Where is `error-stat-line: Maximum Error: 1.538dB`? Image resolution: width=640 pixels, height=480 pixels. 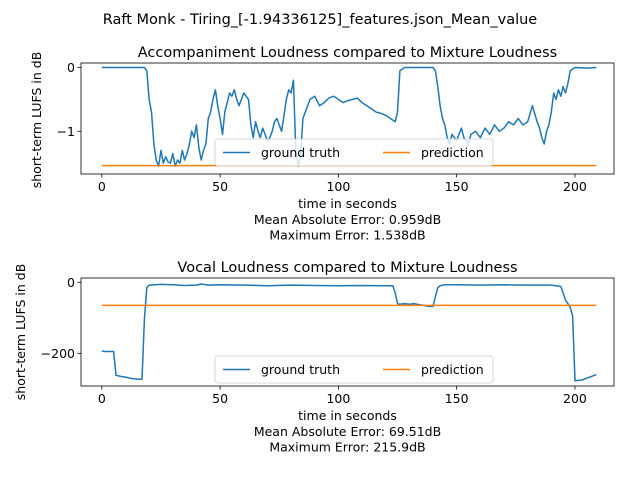 error-stat-line: Maximum Error: 1.538dB is located at coordinates (347, 235).